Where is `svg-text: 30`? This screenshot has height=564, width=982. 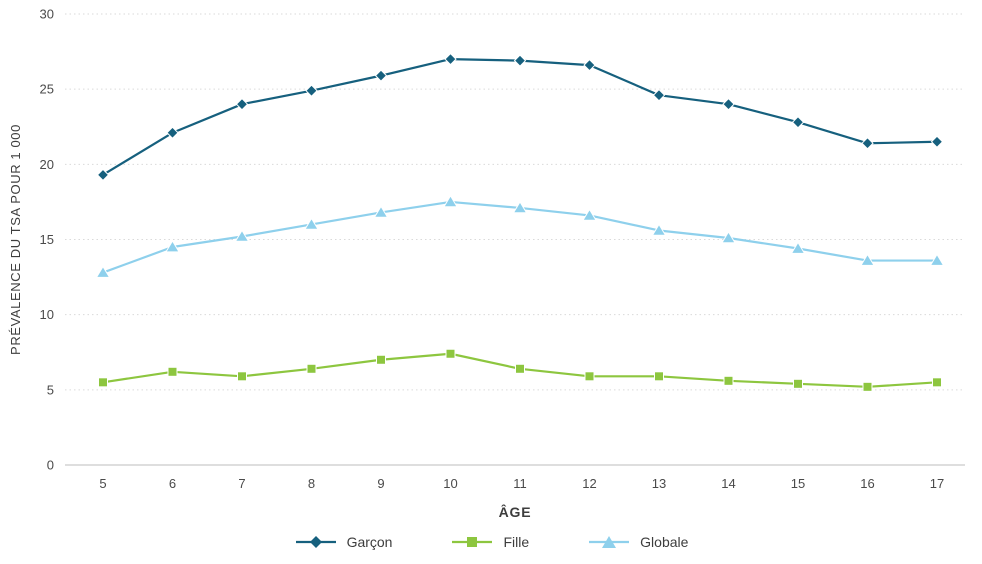
svg-text: 30 is located at coordinates (47, 14).